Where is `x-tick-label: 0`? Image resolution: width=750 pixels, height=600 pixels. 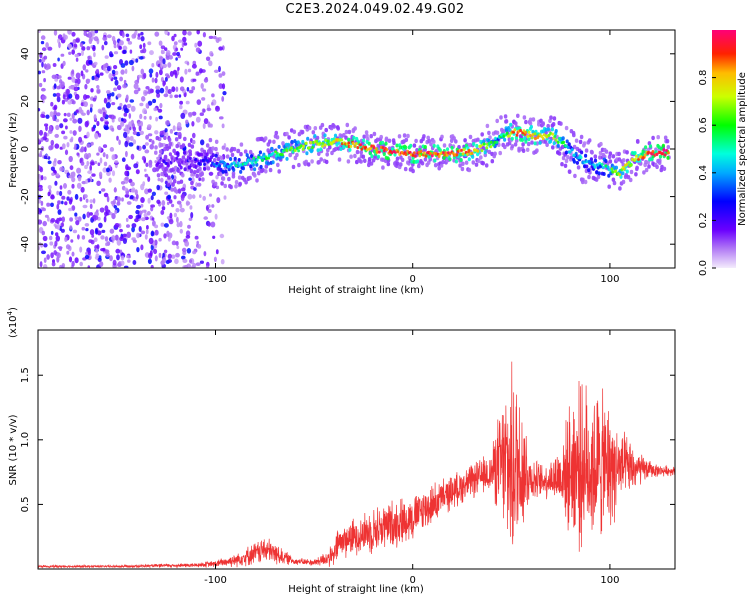 x-tick-label: 0 is located at coordinates (413, 279).